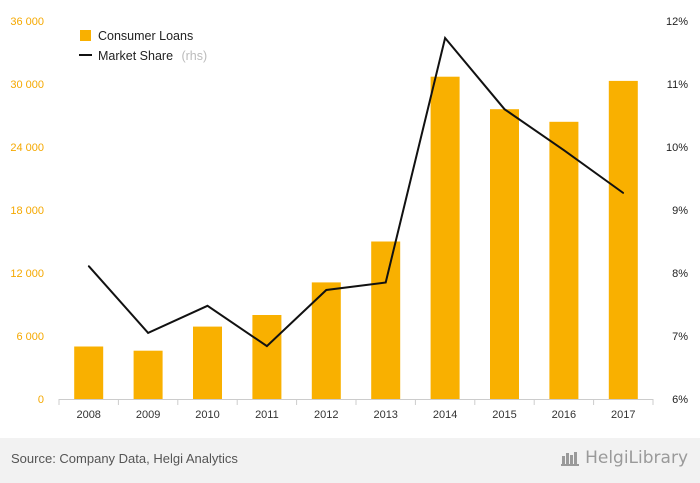  What do you see at coordinates (623, 193) in the screenshot?
I see `point-market-share-2017` at bounding box center [623, 193].